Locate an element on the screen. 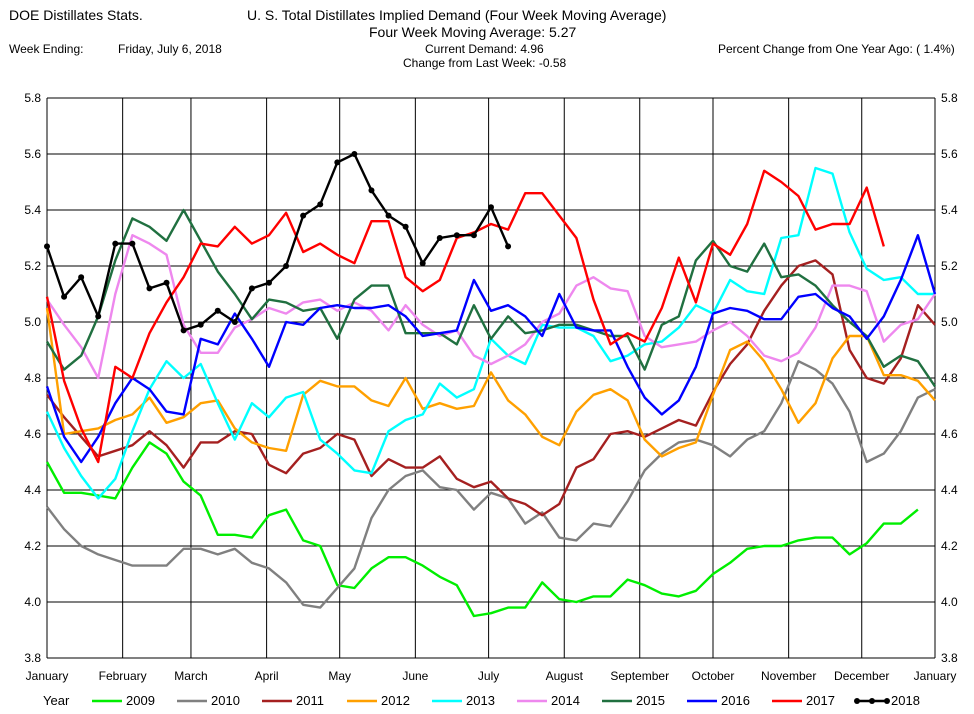 The height and width of the screenshot is (714, 974). x-tick-label: February is located at coordinates (123, 676).